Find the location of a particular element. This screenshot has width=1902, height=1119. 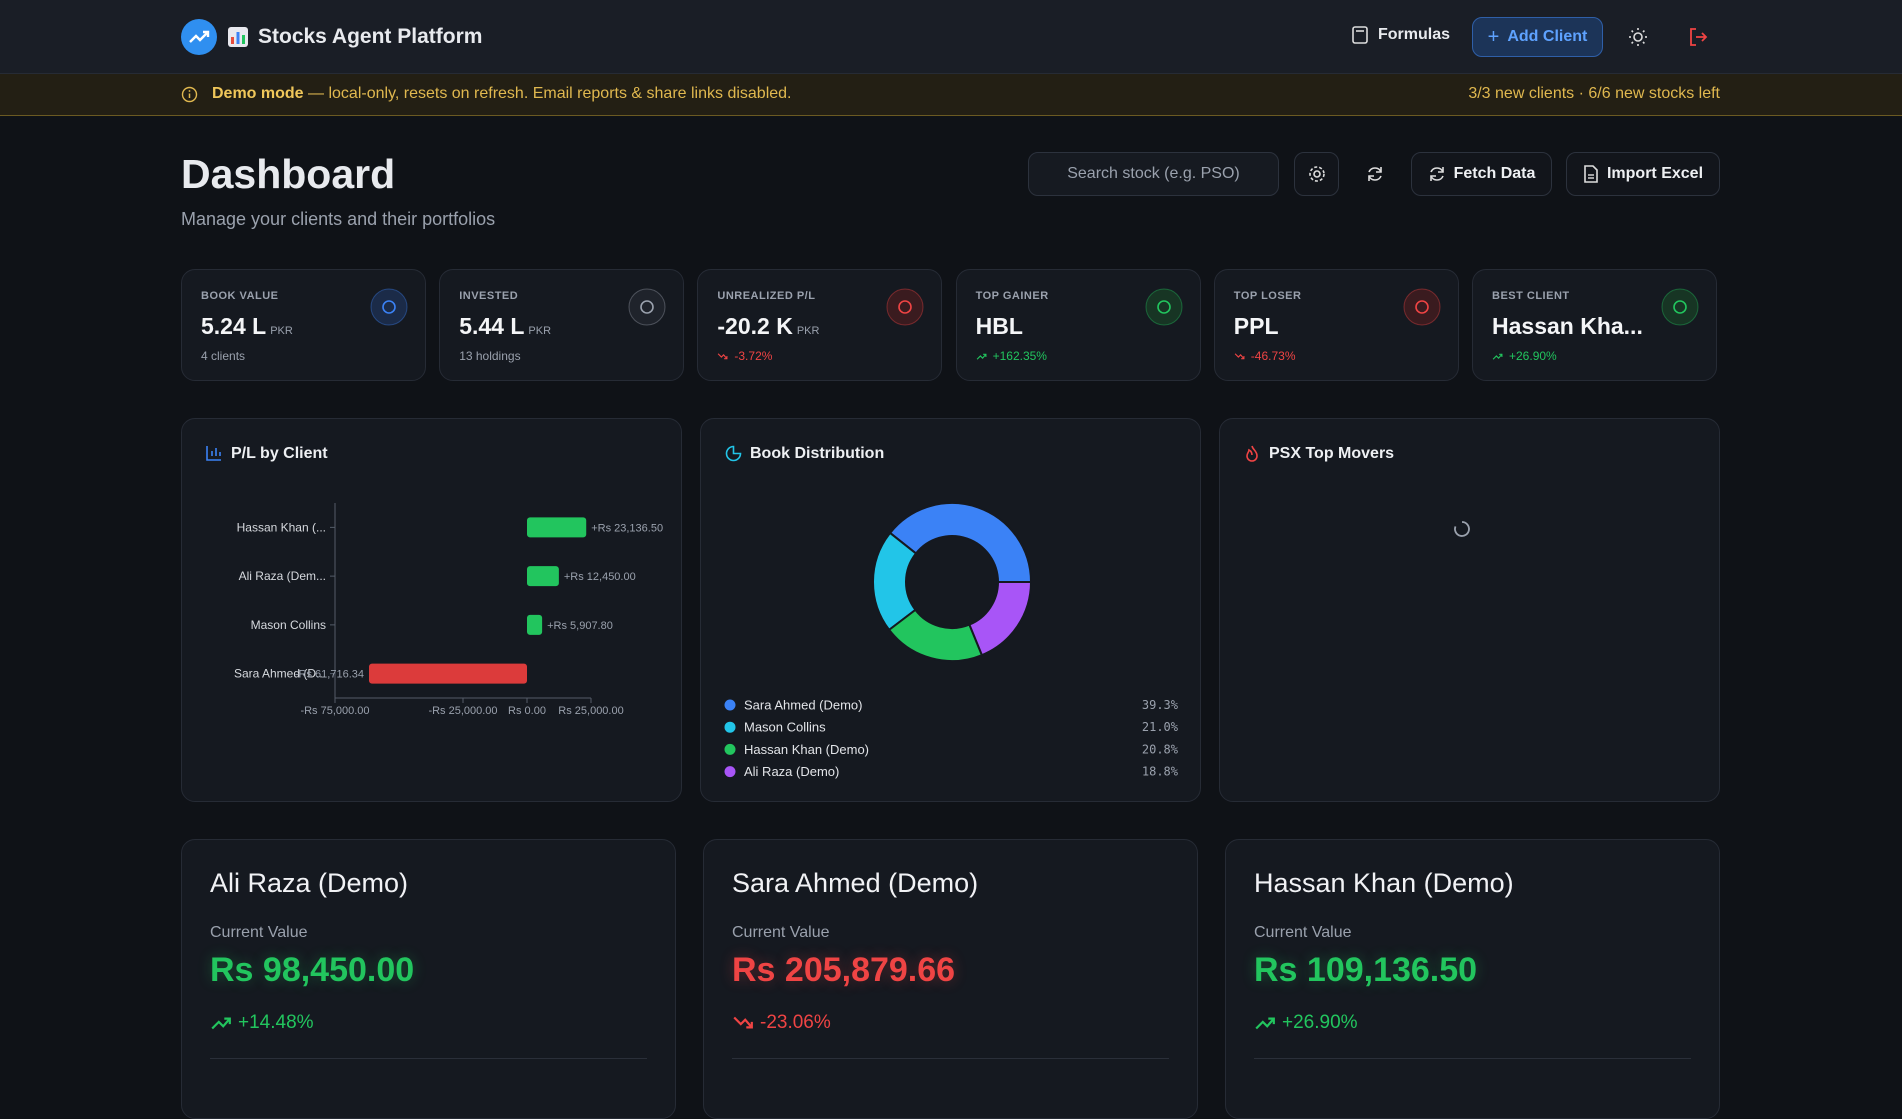

legend-value: 39.3% is located at coordinates (1160, 705).